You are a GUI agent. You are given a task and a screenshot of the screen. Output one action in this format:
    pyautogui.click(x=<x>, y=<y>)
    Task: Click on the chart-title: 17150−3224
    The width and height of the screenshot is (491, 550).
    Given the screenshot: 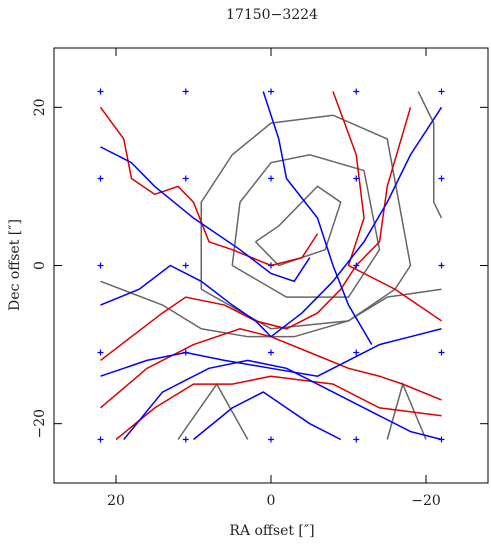 What is the action you would take?
    pyautogui.click(x=272, y=15)
    